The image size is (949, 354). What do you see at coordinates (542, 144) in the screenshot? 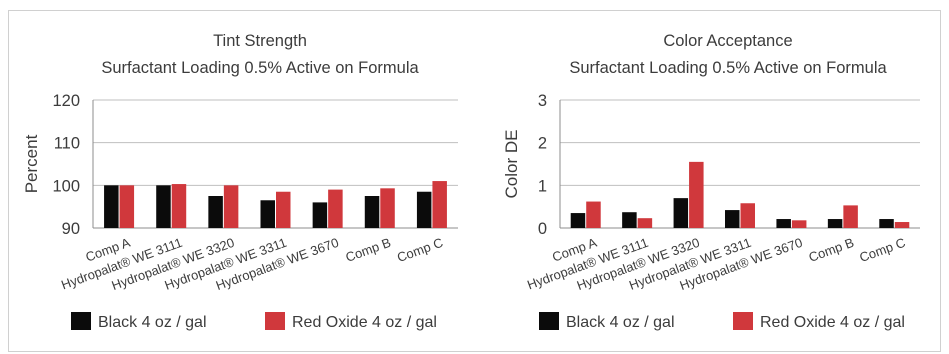
I see `chart2-y-tick-label: 2` at bounding box center [542, 144].